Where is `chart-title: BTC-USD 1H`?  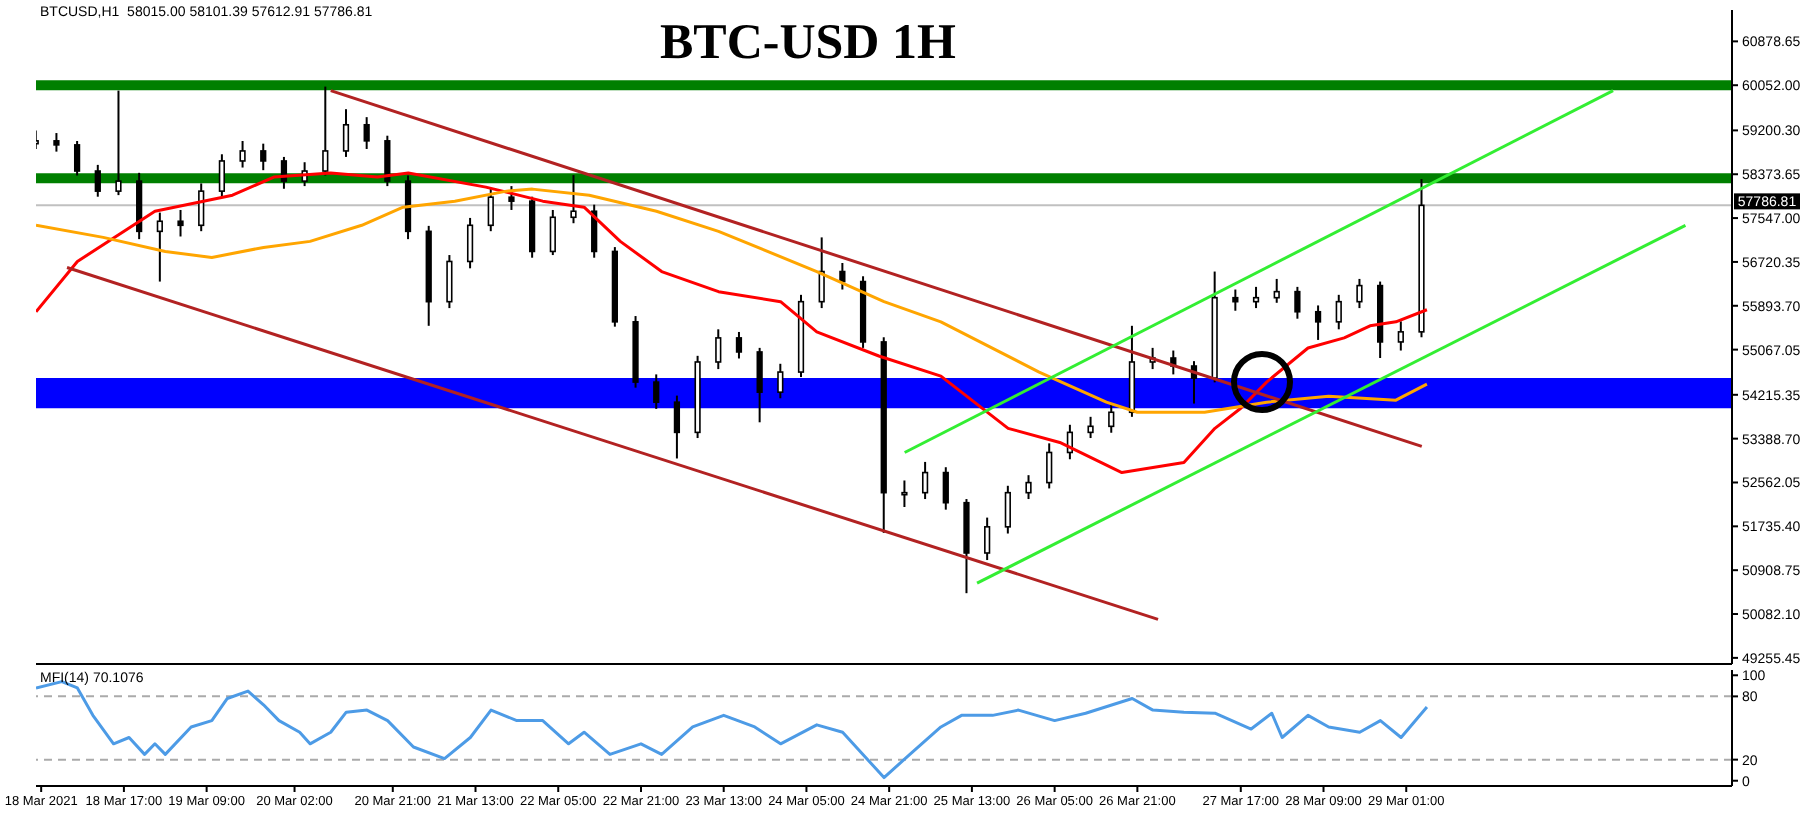 chart-title: BTC-USD 1H is located at coordinates (808, 44).